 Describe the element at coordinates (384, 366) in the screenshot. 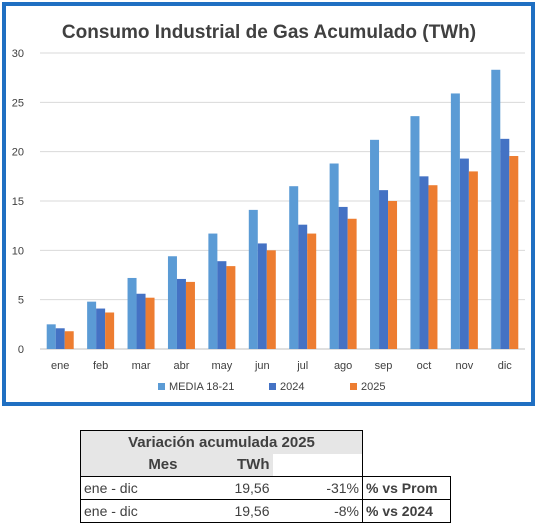

I see `x-tick-label: sep` at that location.